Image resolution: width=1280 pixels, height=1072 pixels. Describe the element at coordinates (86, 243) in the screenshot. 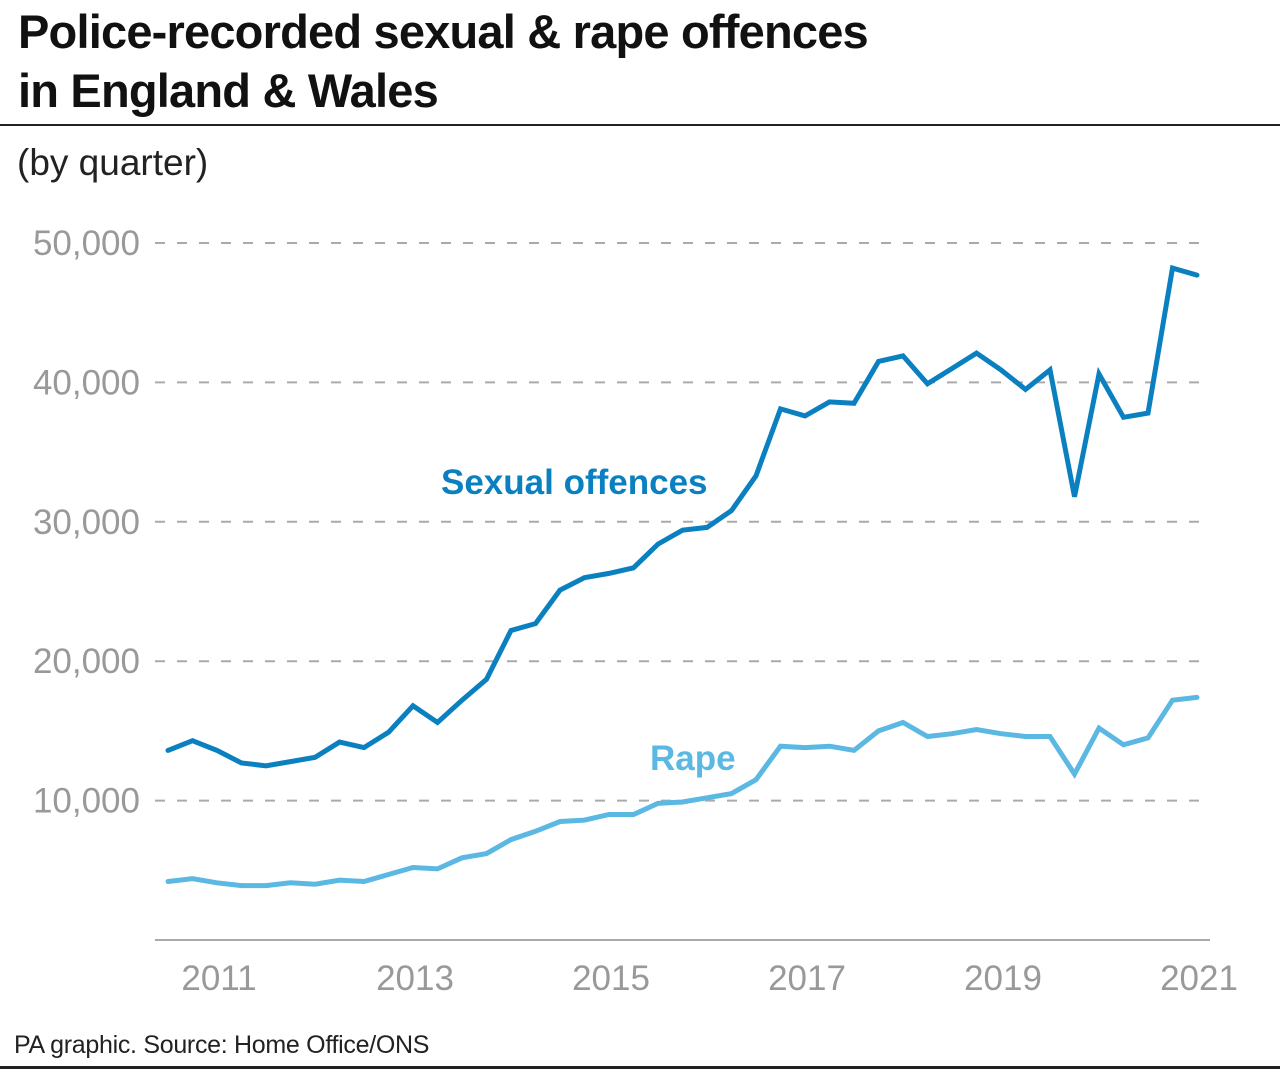

I see `y-tick-label: 50,000` at that location.